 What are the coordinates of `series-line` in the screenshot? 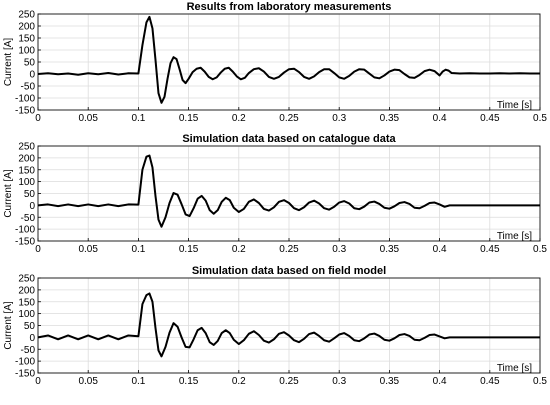 It's located at (288, 325).